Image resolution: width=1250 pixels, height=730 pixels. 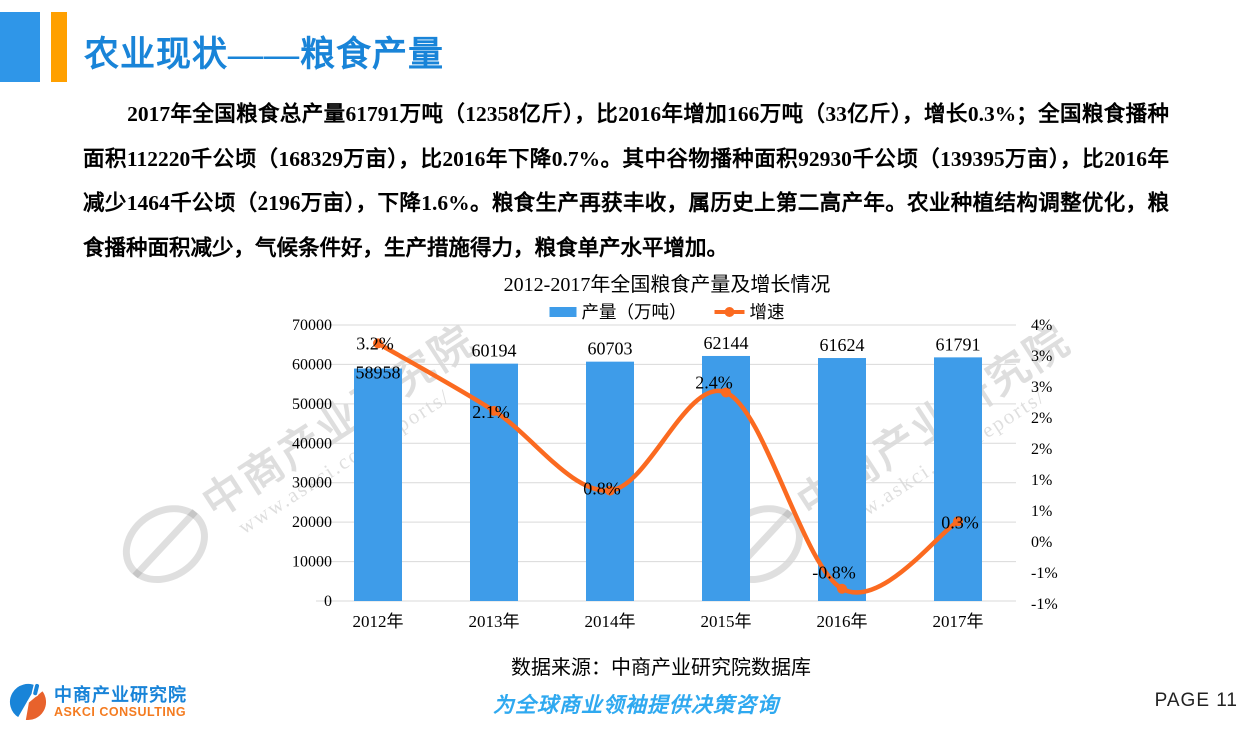 What do you see at coordinates (1041, 542) in the screenshot?
I see `right-axis-tick-label: 0%` at bounding box center [1041, 542].